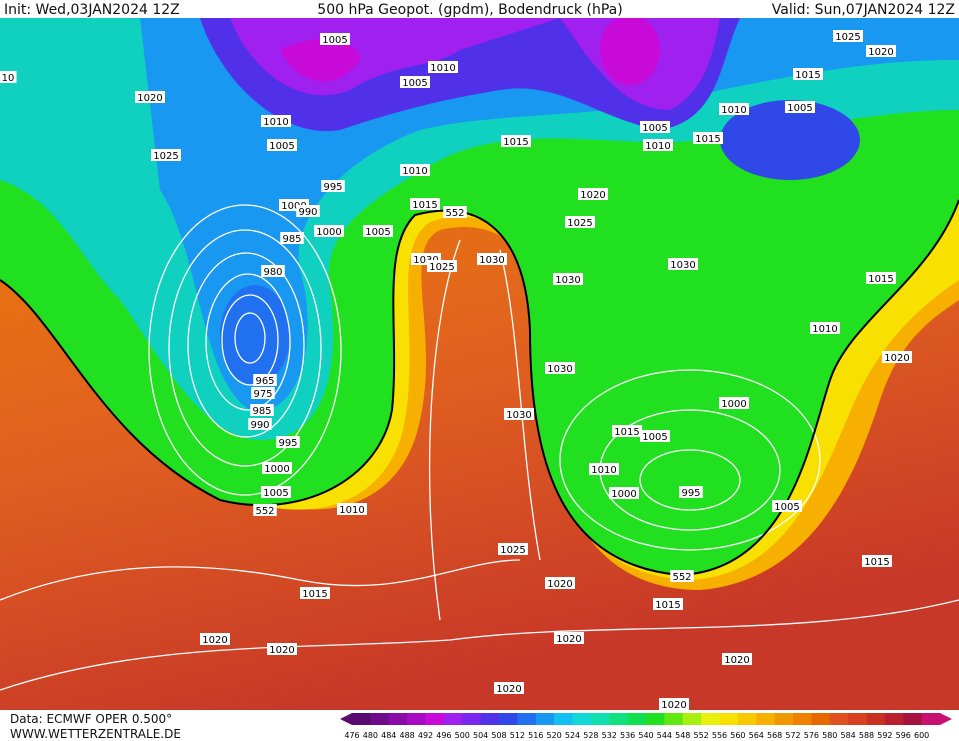  What do you see at coordinates (609, 735) in the screenshot?
I see `legend-label: 532` at bounding box center [609, 735].